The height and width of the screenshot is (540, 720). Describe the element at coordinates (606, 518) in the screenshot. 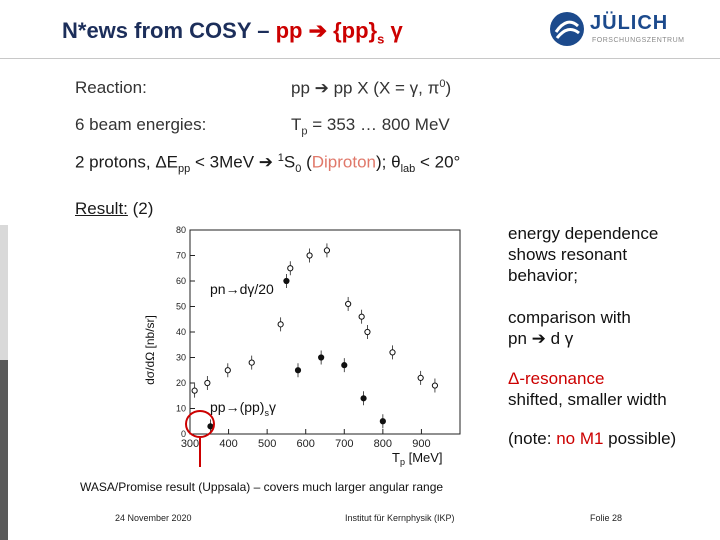

I see `footer-page: Folie 28` at that location.